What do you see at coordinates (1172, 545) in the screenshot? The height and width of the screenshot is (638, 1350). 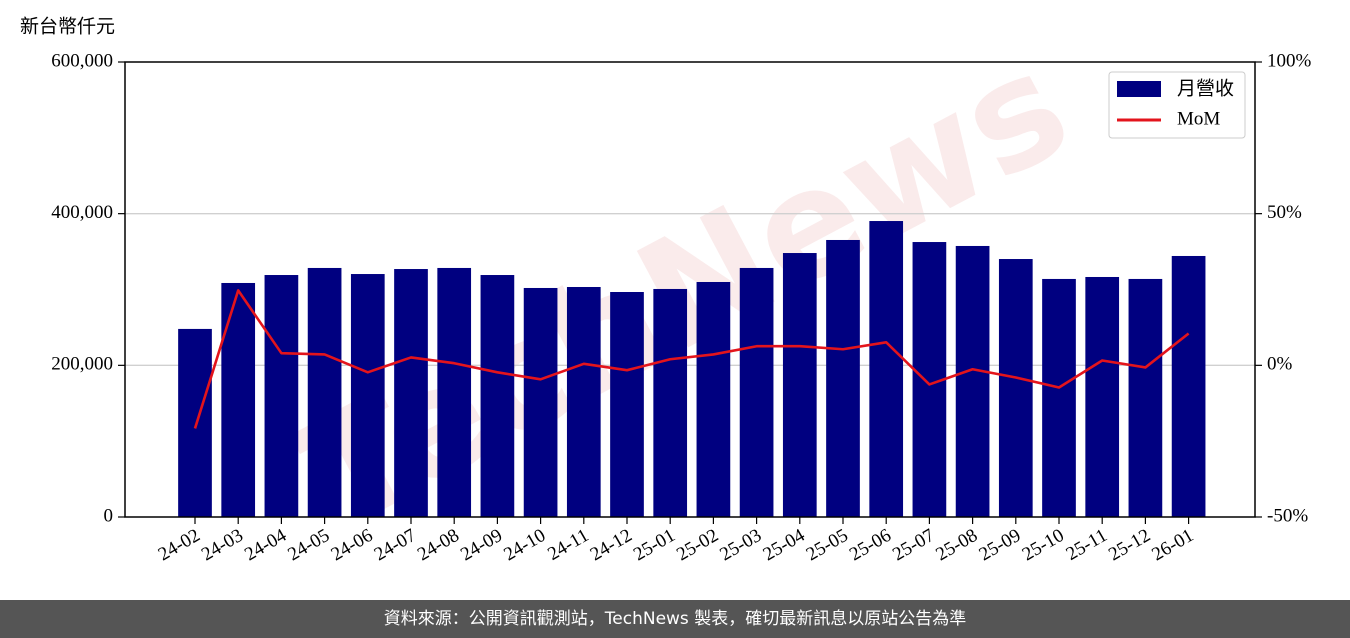 I see `x-tick-label: 26-01` at bounding box center [1172, 545].